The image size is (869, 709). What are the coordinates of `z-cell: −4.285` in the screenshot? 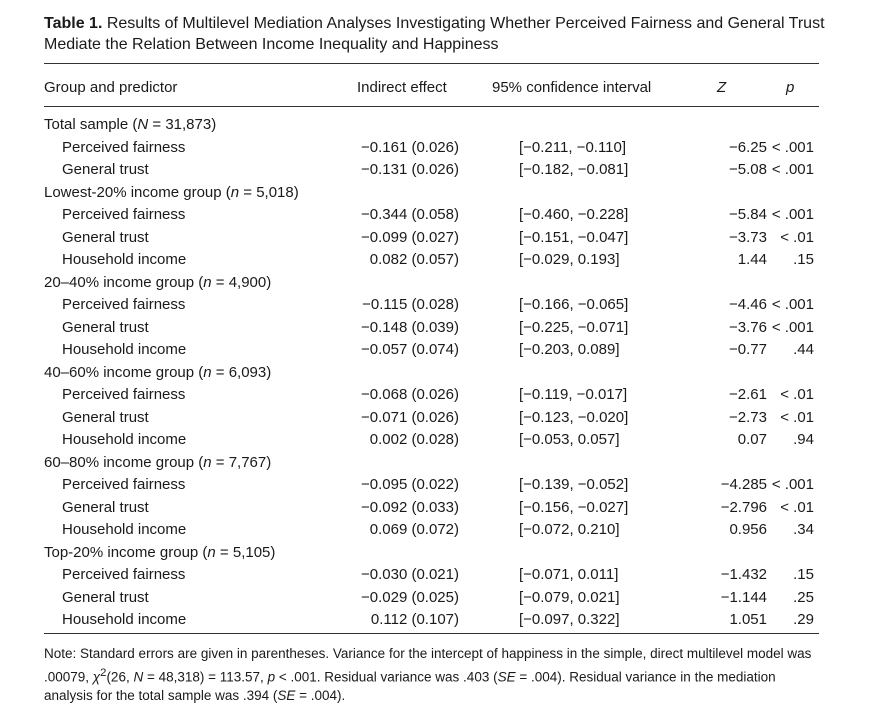 It's located at (743, 484).